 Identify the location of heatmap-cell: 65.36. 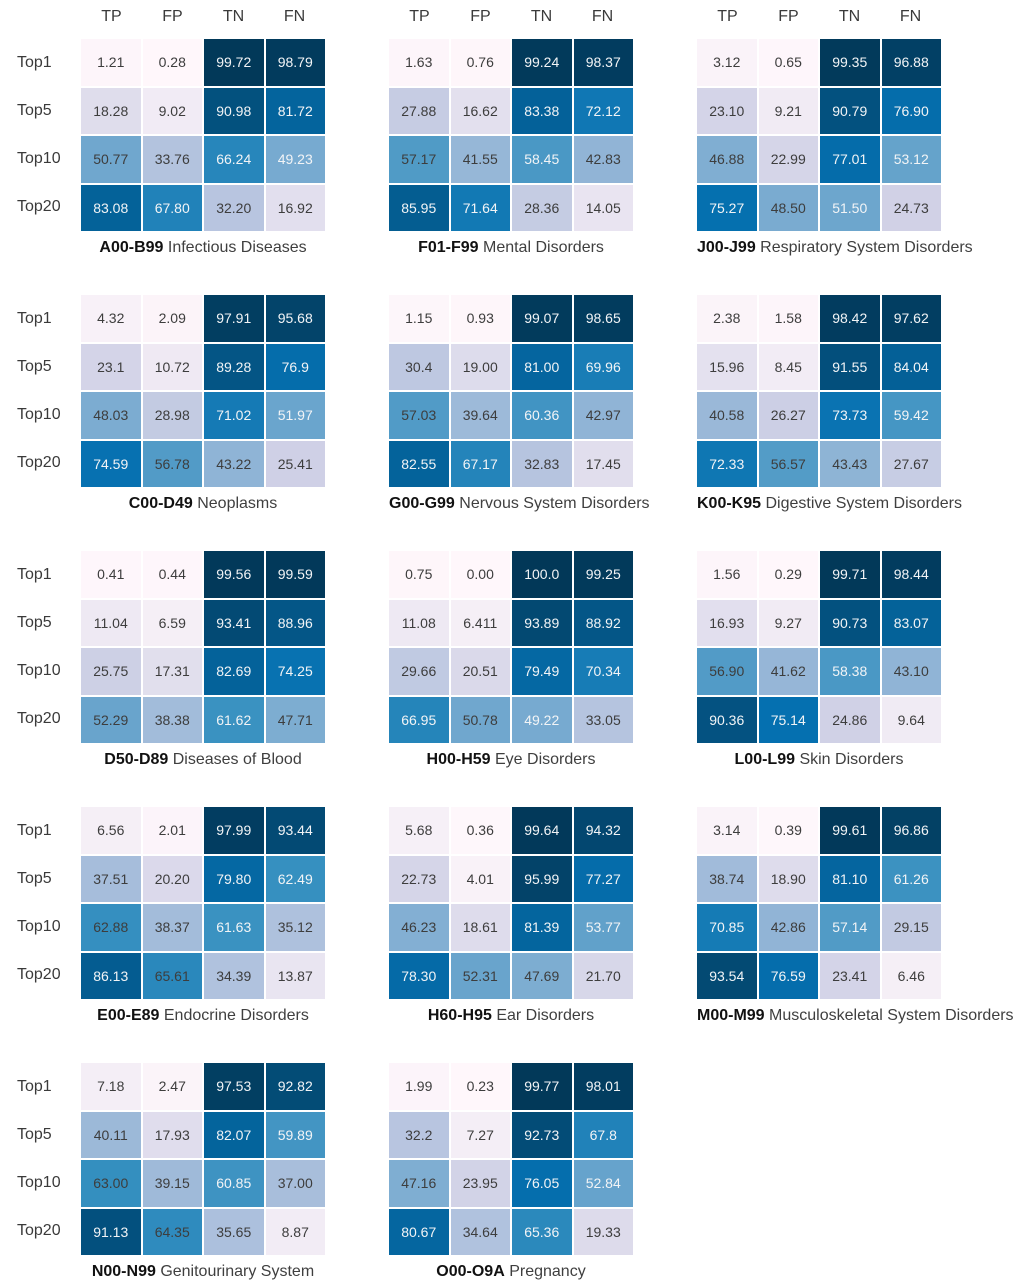
(542, 1231).